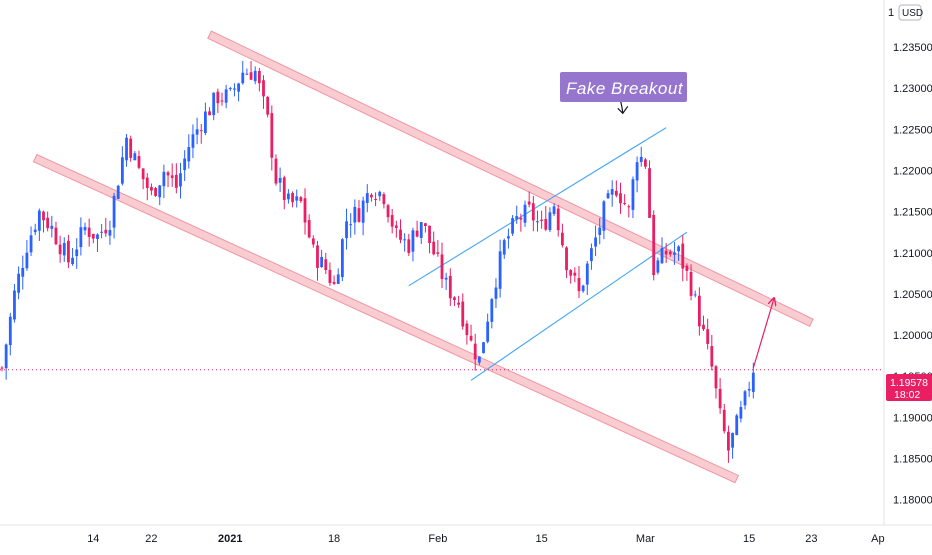 The width and height of the screenshot is (932, 555). Describe the element at coordinates (749, 539) in the screenshot. I see `x-tick-label: 15` at that location.